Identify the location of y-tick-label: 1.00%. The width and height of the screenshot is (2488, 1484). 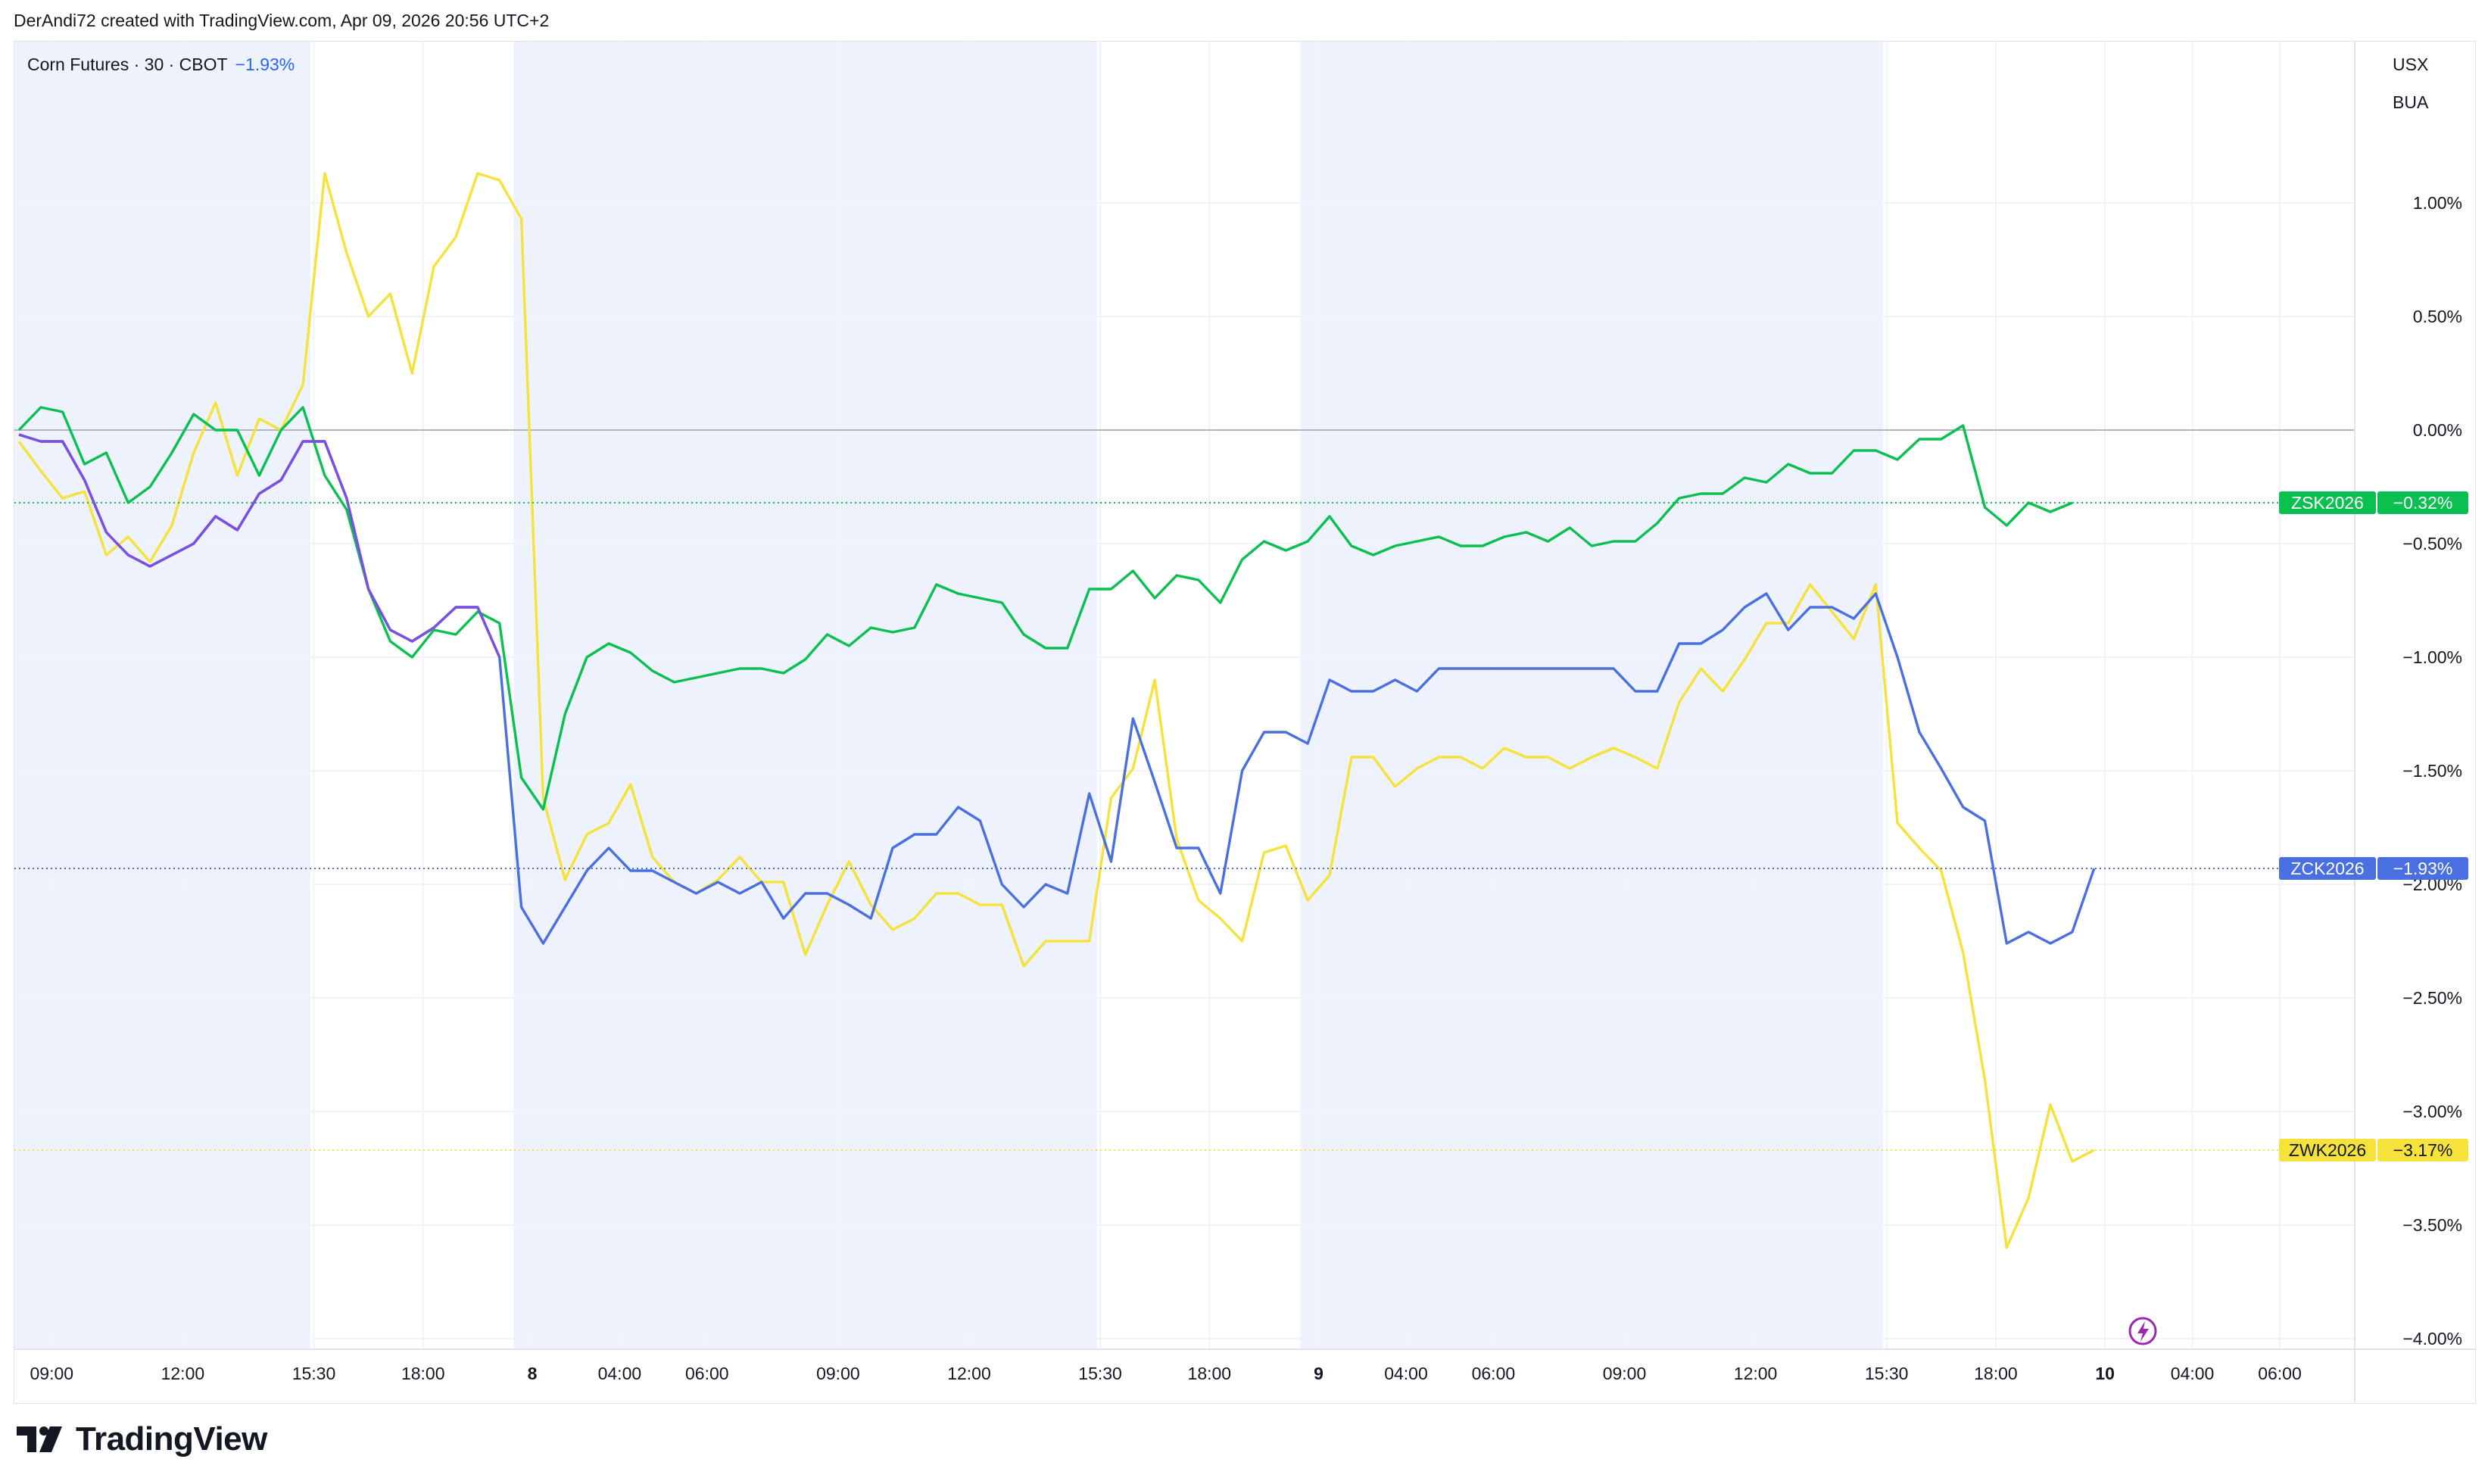
(2437, 203).